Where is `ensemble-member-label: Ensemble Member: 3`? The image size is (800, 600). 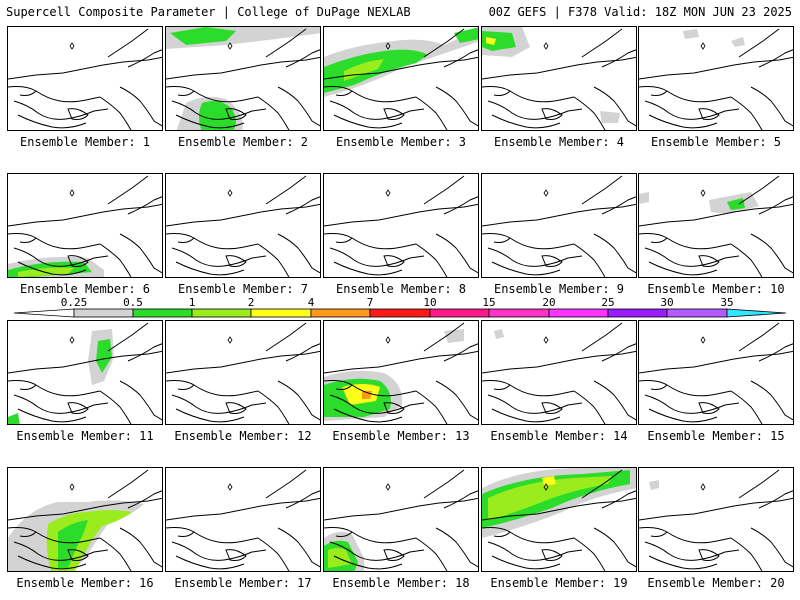 ensemble-member-label: Ensemble Member: 3 is located at coordinates (401, 142).